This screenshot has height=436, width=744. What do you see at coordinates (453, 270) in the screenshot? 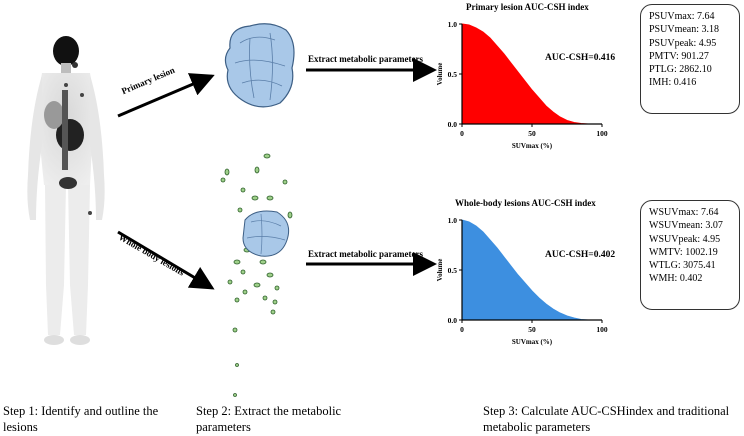
I see `bottom-y-tick-label: 0.5` at bounding box center [453, 270].